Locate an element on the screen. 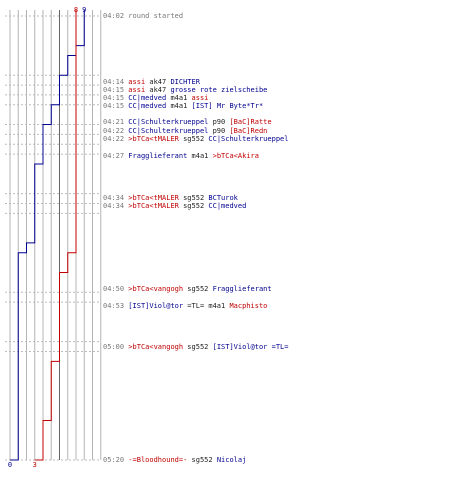 This screenshot has height=500, width=450. event-victim: [IST]Viol@tor =TL= is located at coordinates (250, 347).